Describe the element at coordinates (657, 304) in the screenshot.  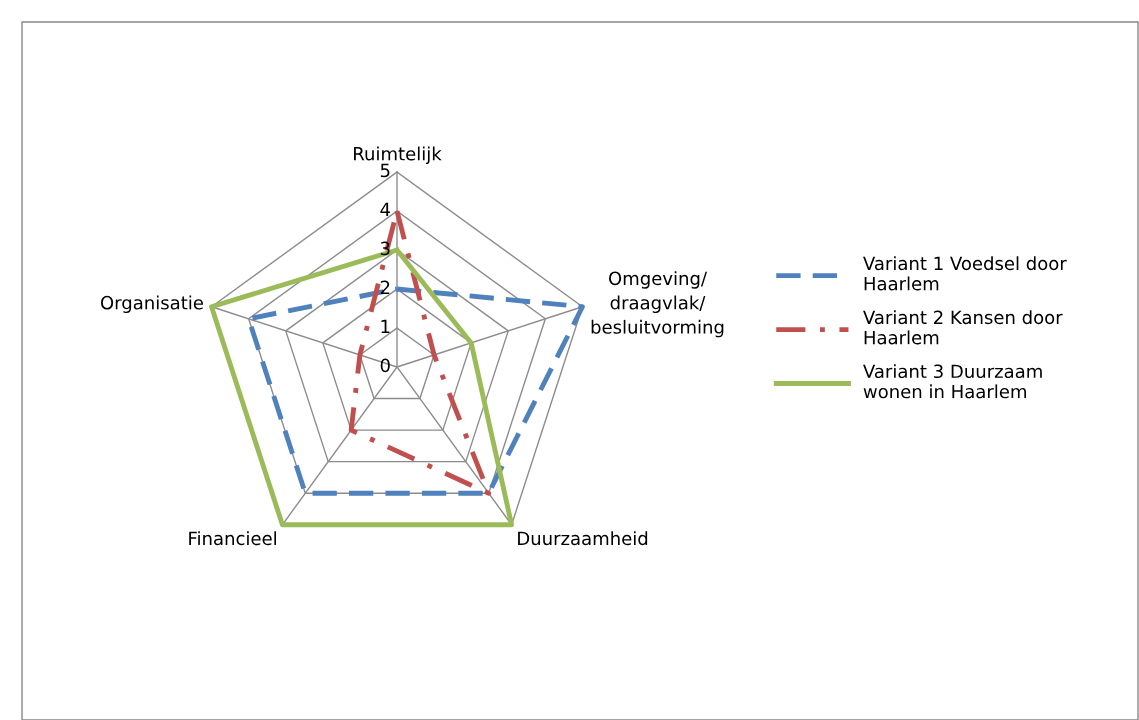
I see `spoke-label: Omgeving/ draagvlak/ besluitvorming` at that location.